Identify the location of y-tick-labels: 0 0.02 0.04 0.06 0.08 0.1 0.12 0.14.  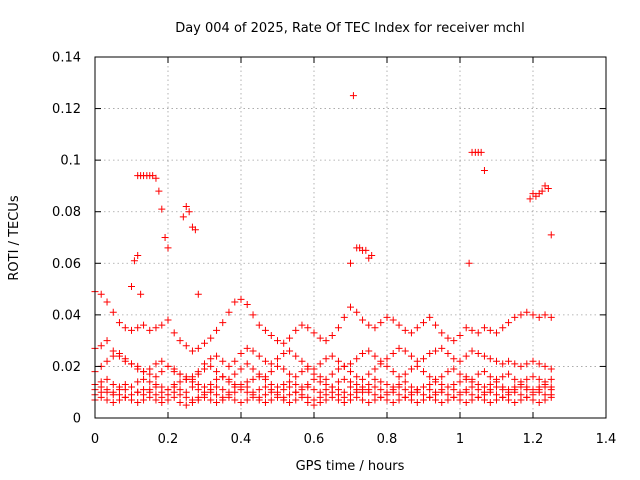
(66, 239).